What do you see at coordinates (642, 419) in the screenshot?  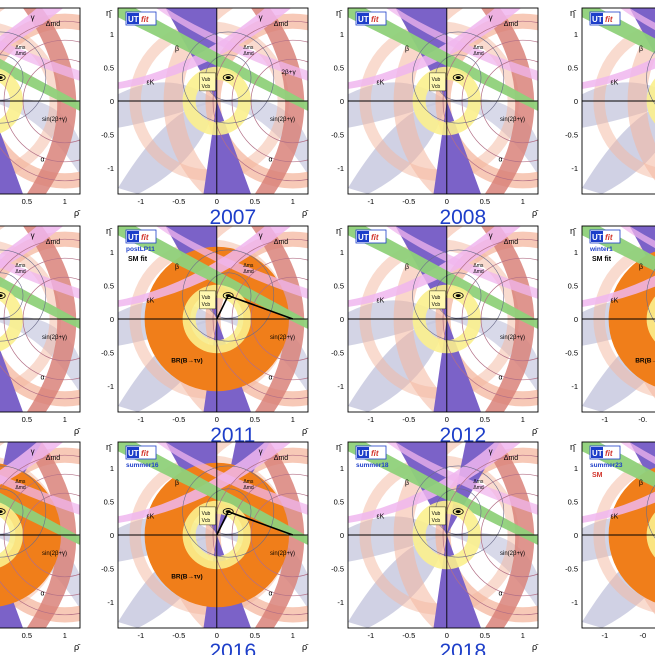 I see `x-tick: -0.` at bounding box center [642, 419].